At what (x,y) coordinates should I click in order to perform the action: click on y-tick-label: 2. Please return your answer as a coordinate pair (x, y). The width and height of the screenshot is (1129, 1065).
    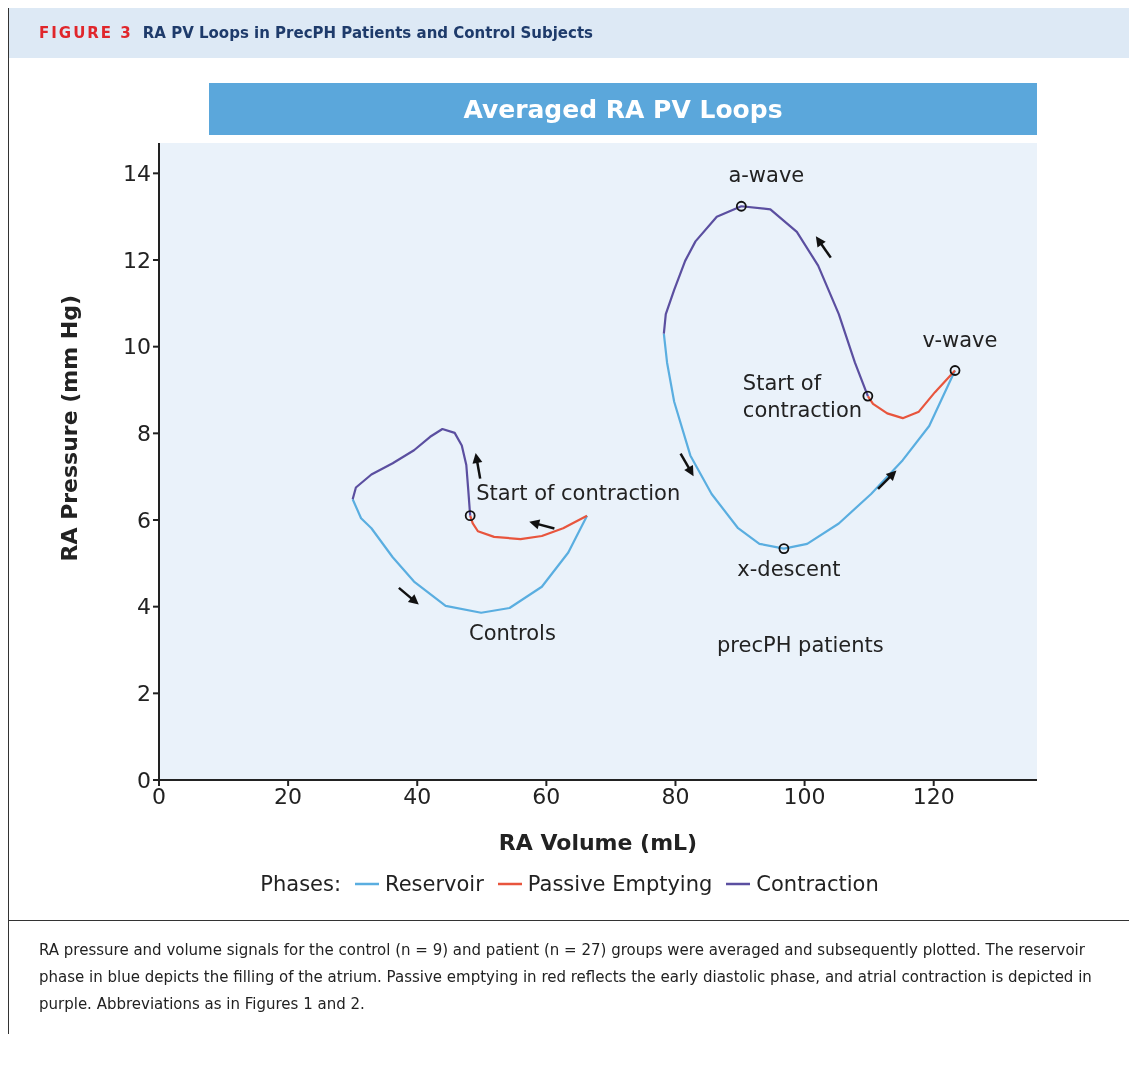
    Looking at the image, I should click on (144, 694).